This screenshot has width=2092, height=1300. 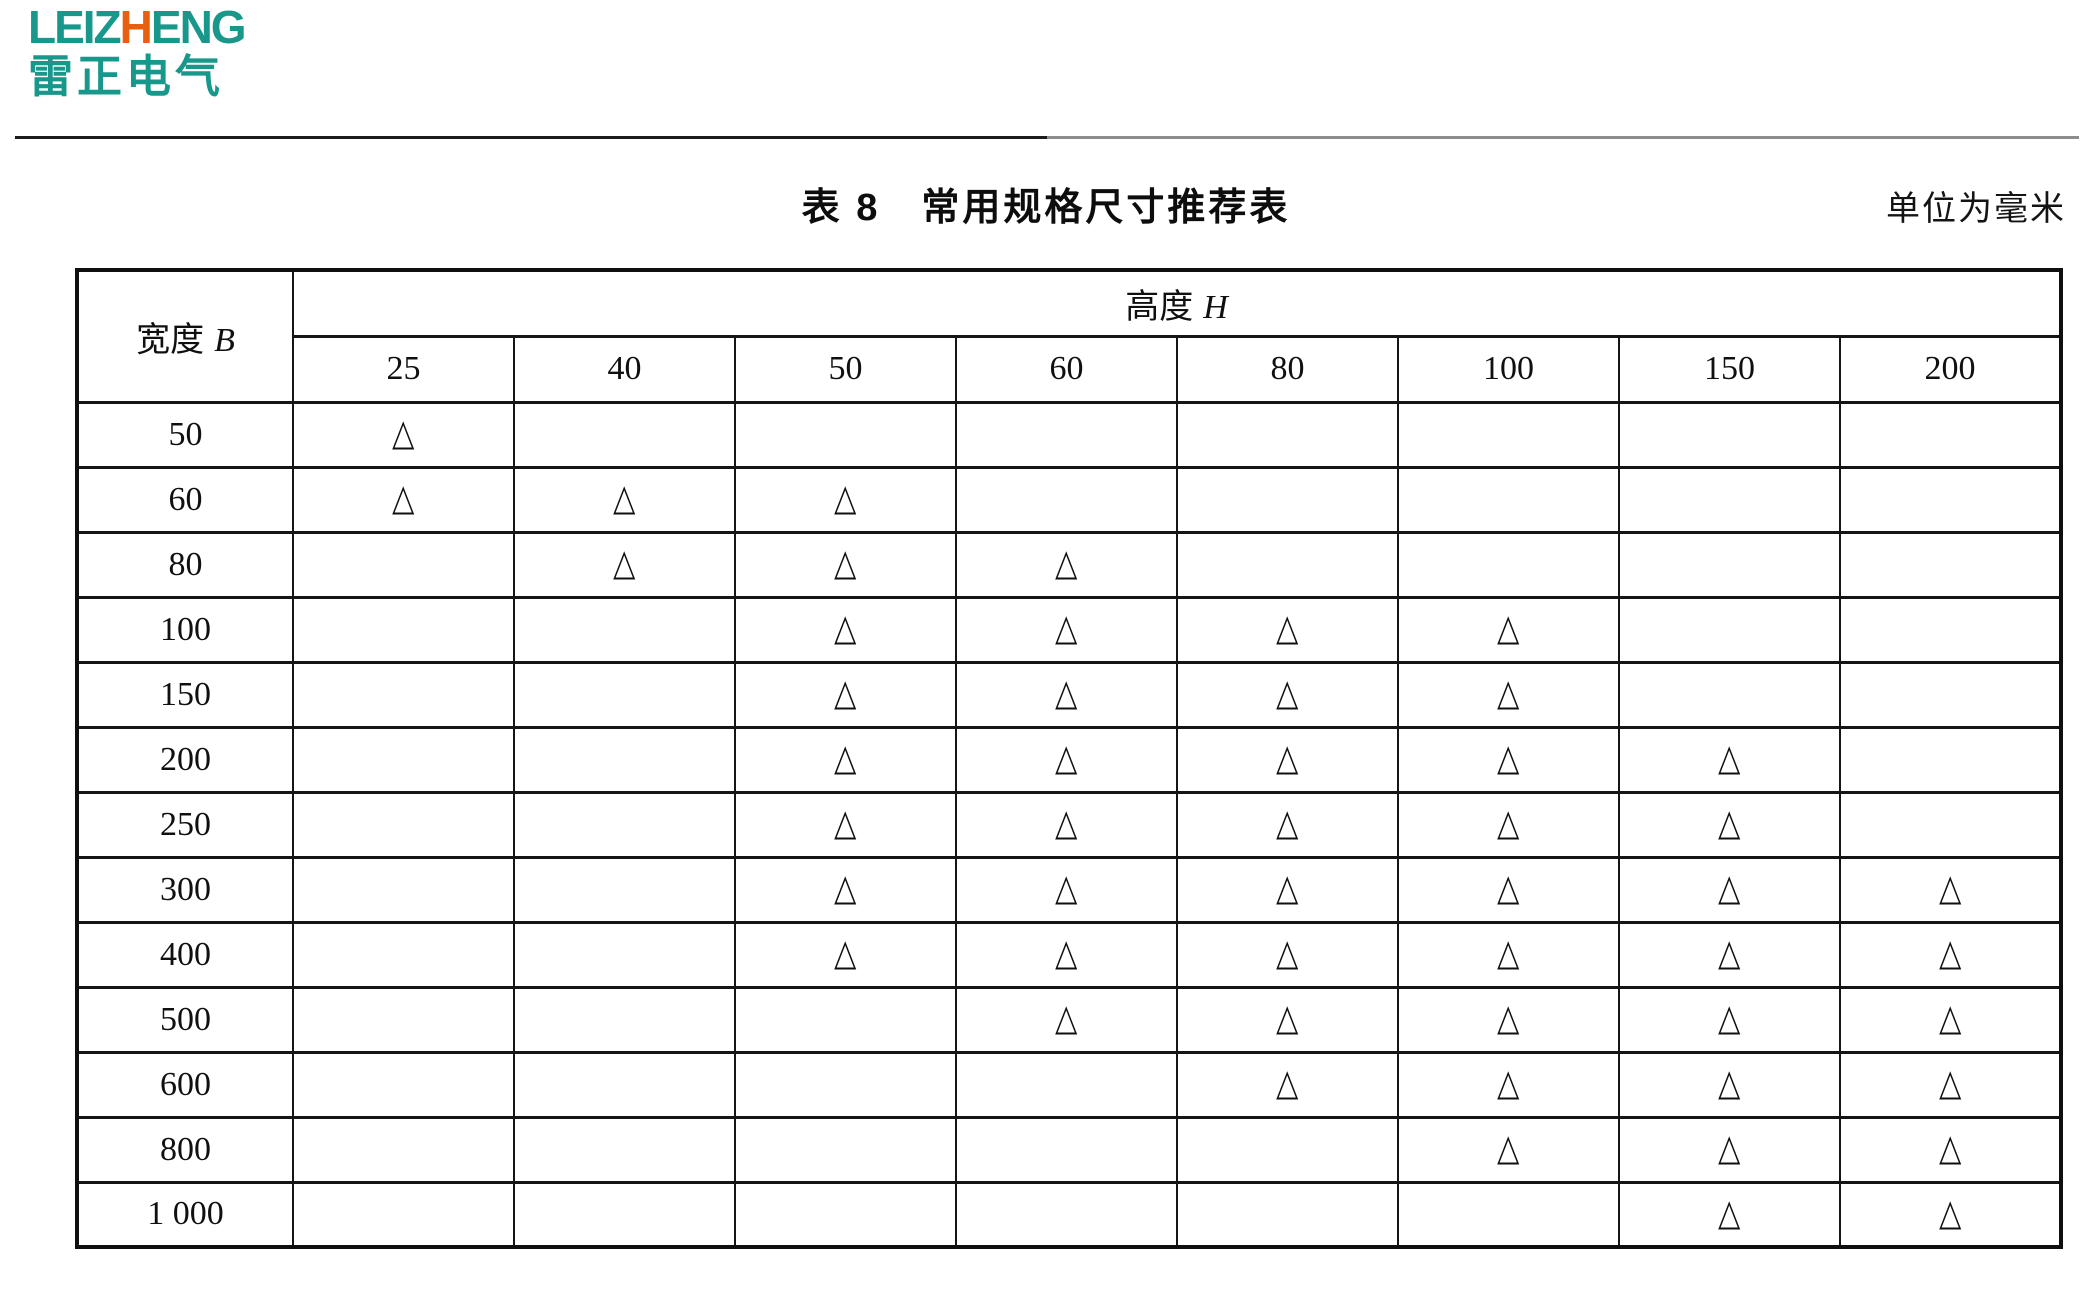 What do you see at coordinates (1159, 307) in the screenshot?
I see `group-header-label: 高度` at bounding box center [1159, 307].